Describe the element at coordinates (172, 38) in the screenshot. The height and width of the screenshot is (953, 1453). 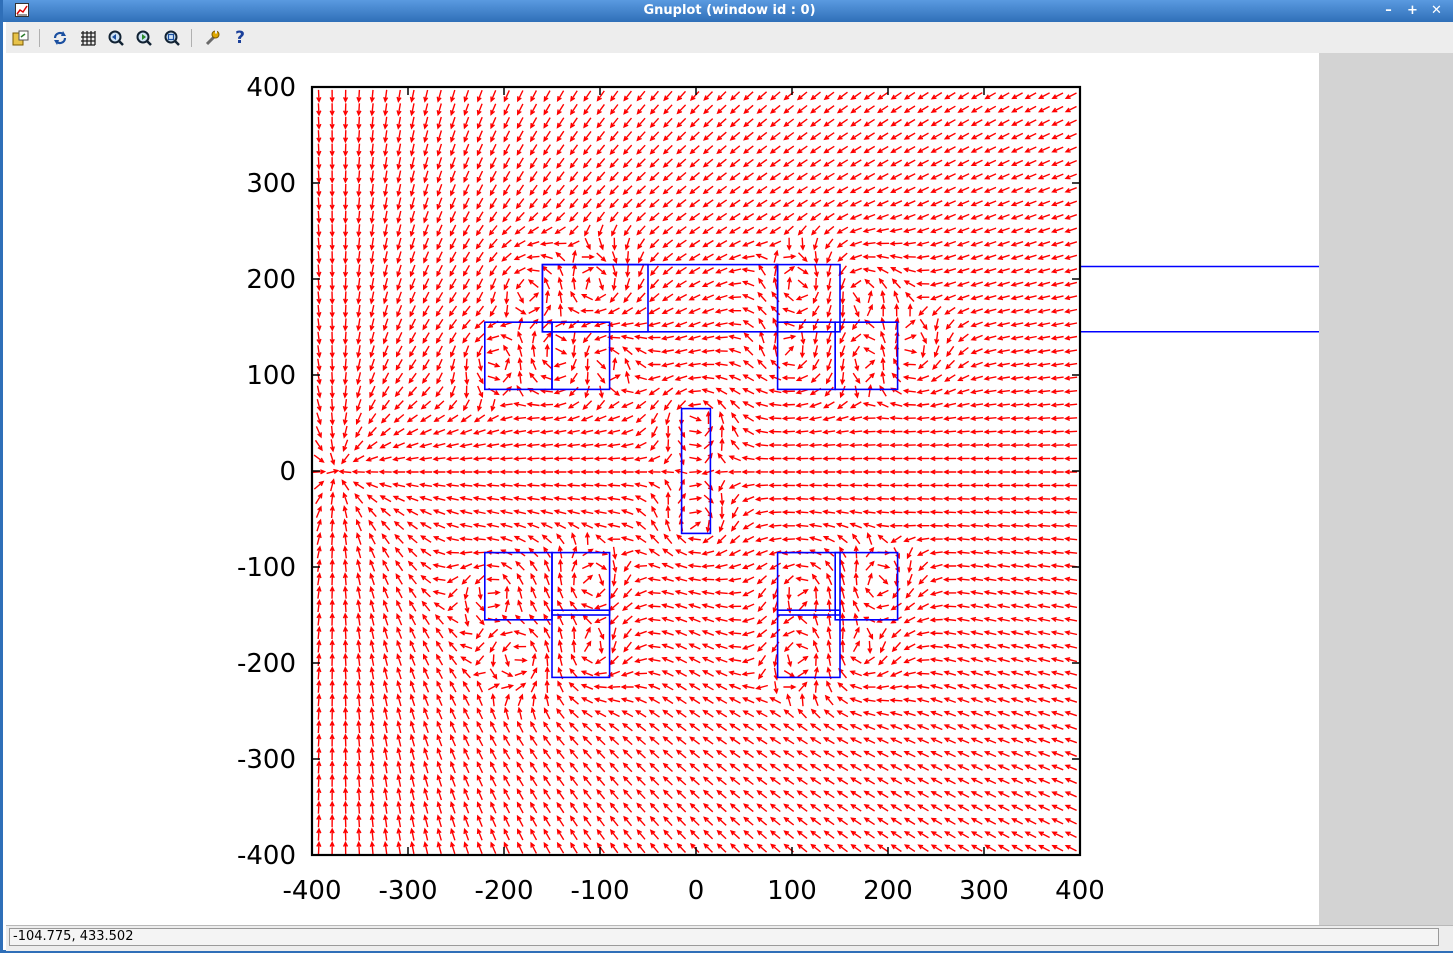
I see `autoscale-button` at that location.